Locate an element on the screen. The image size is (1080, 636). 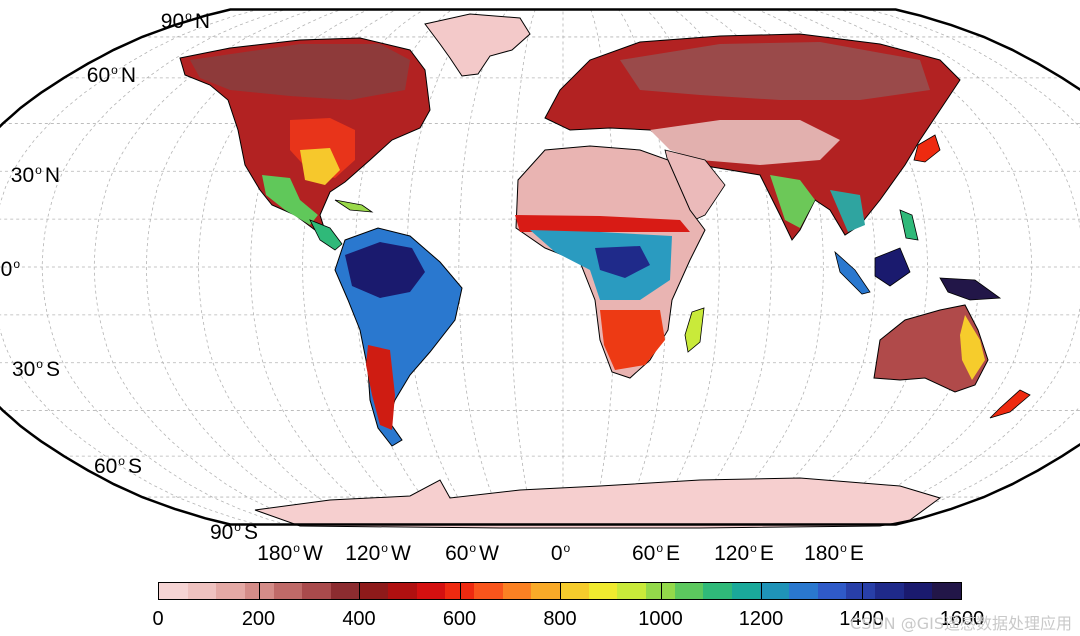
region-n-america-southeast is located at coordinates (320, 166).